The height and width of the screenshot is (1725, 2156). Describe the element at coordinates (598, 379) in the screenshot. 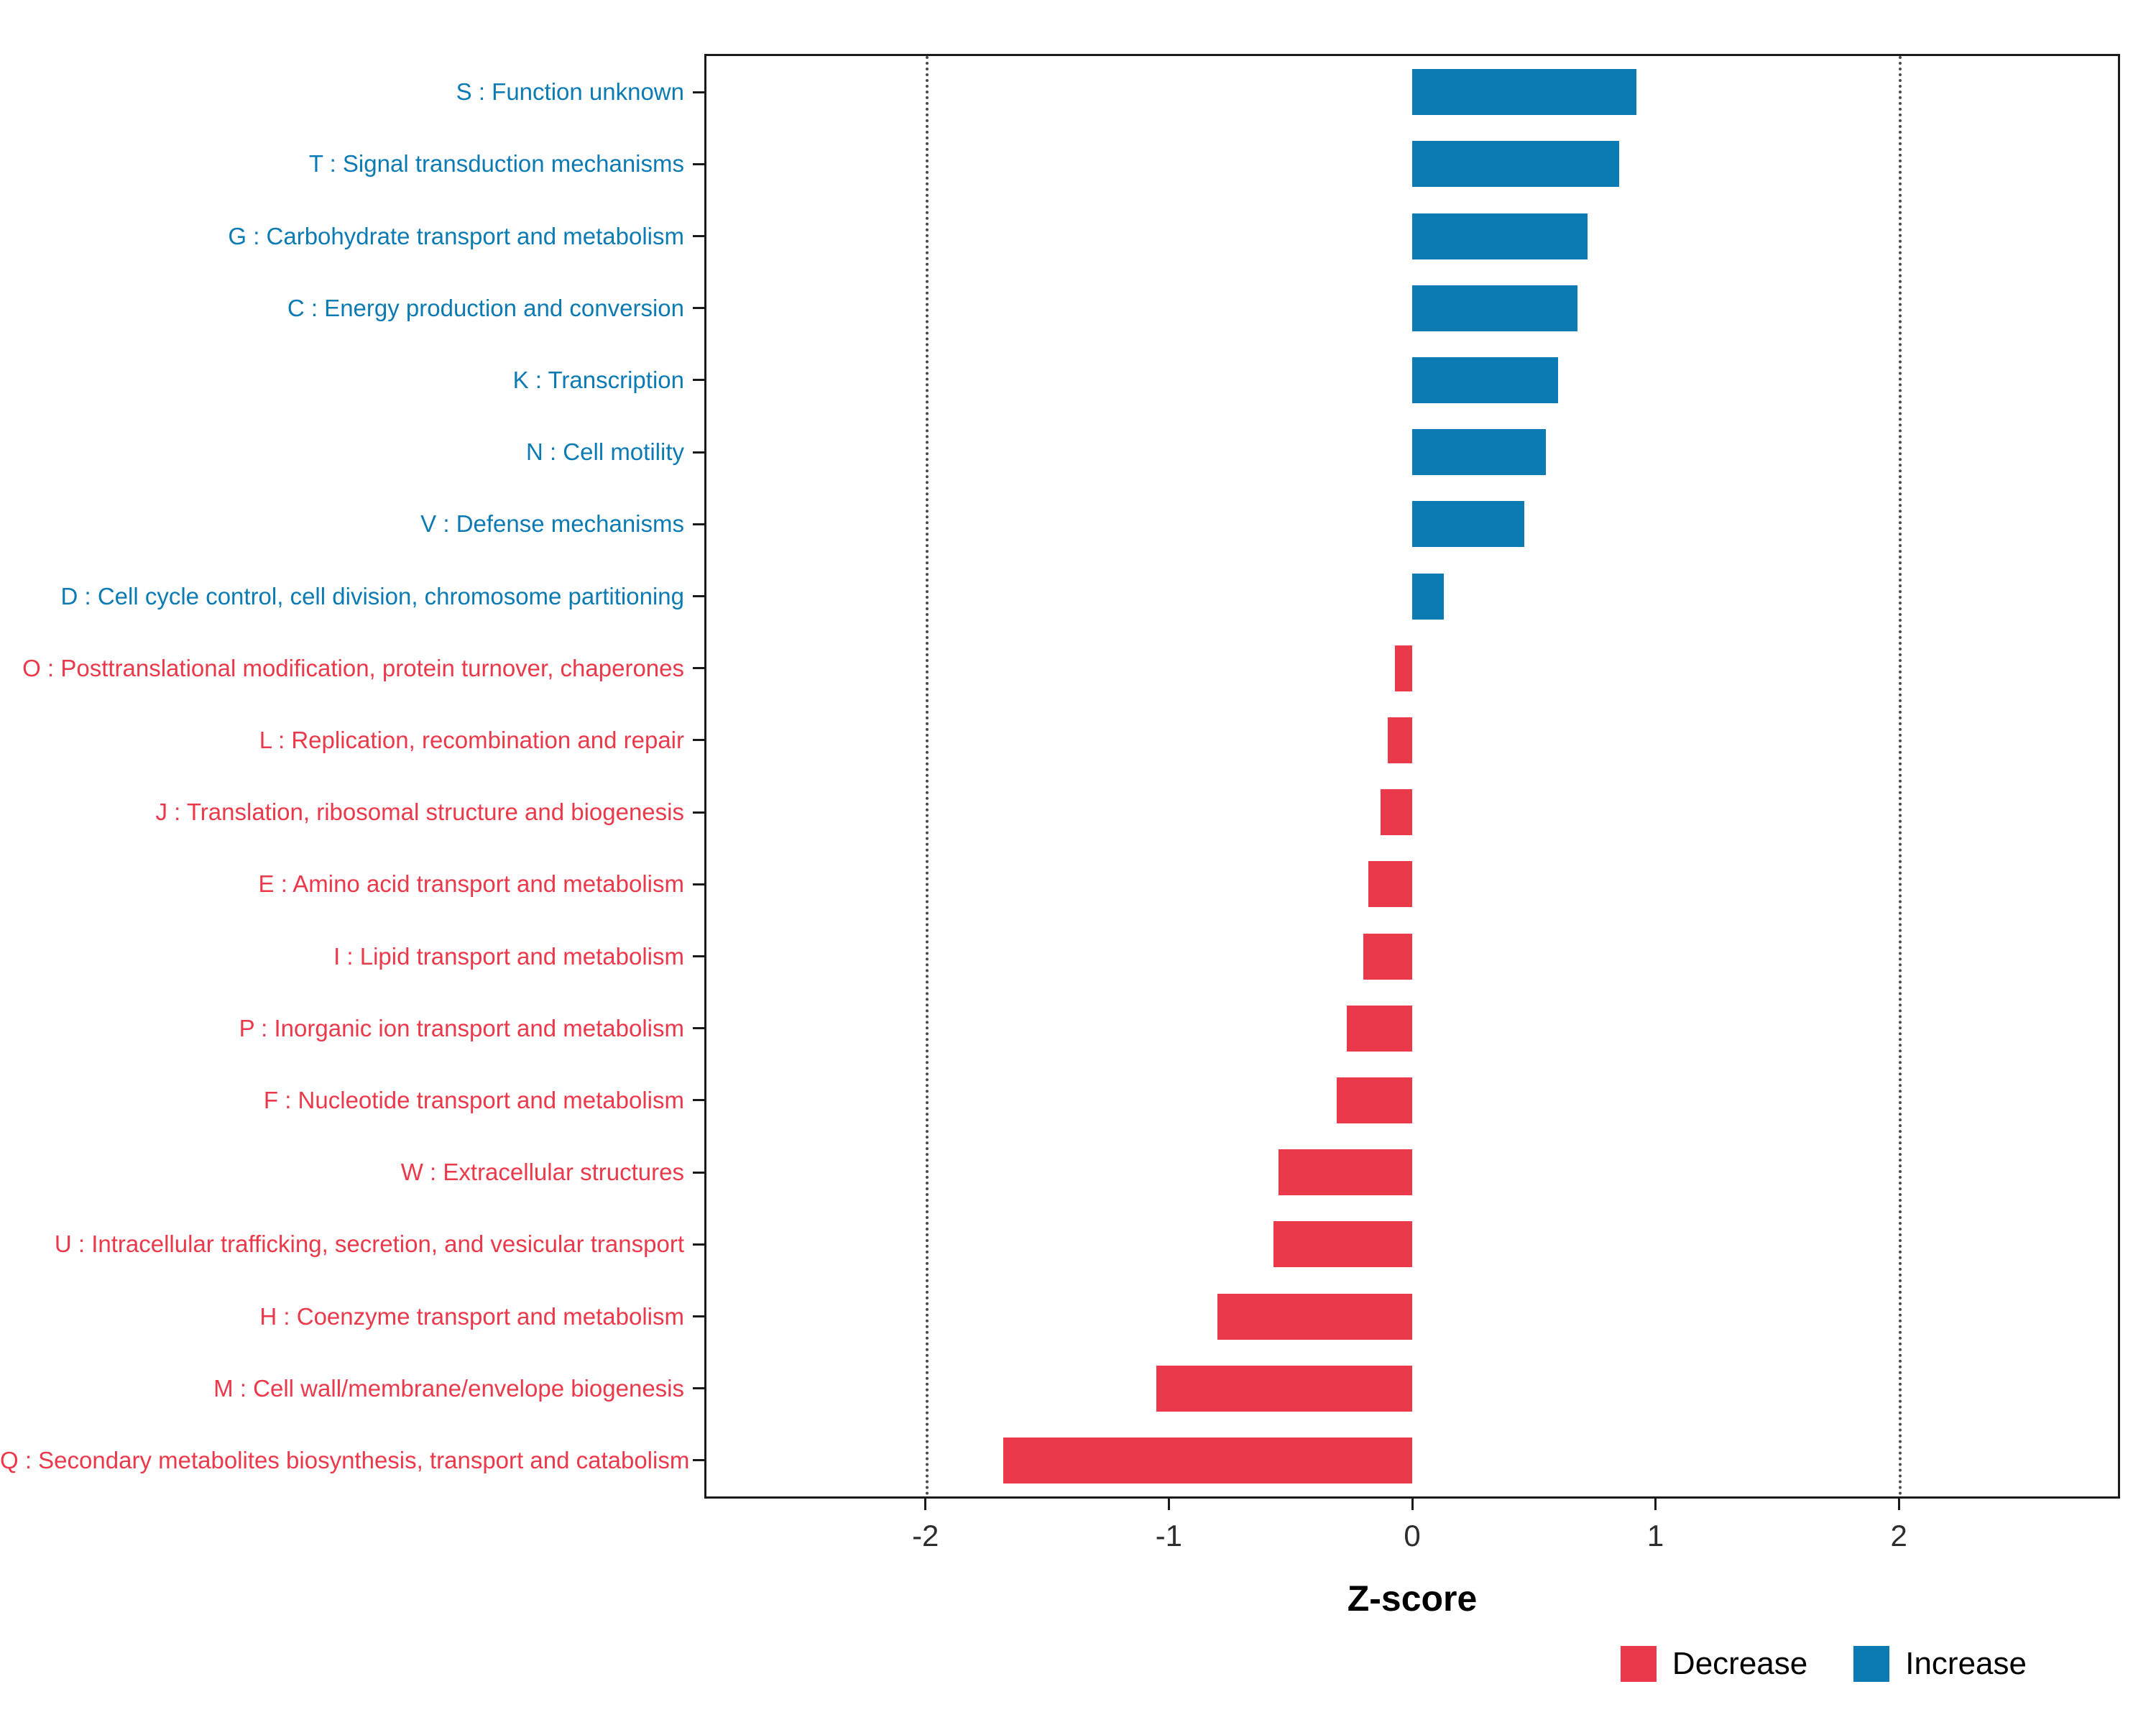

I see `category-label: K : Transcription` at that location.